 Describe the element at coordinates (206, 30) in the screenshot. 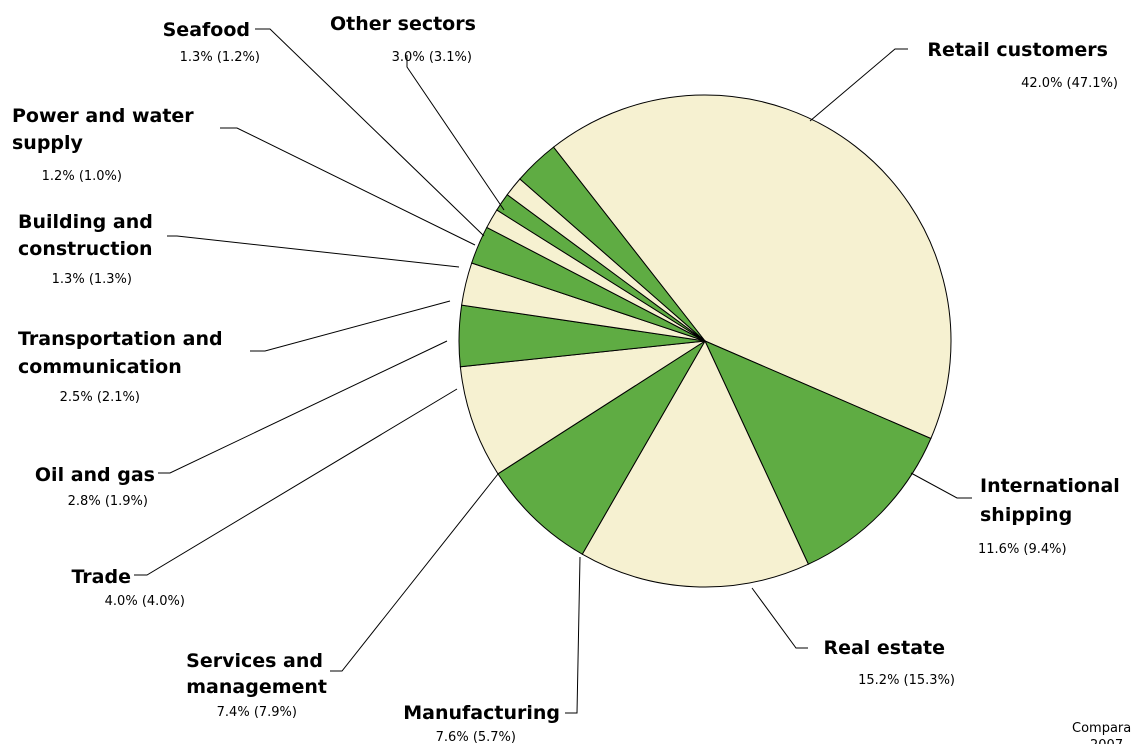

I see `slice-label-seafood: Seafood` at that location.